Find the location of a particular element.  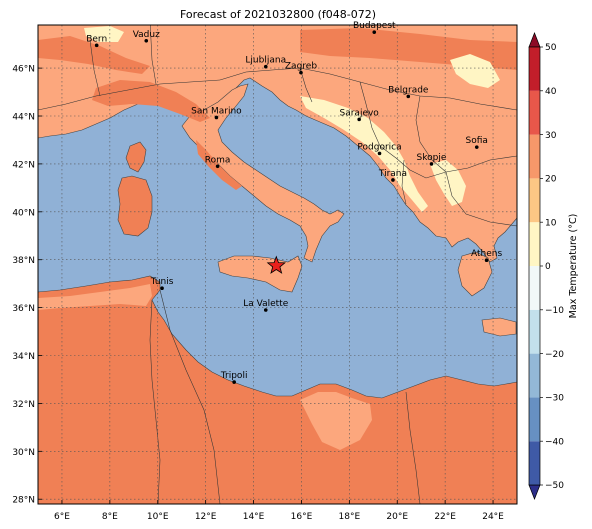

lat-tick-label: 46°N is located at coordinates (23, 70).